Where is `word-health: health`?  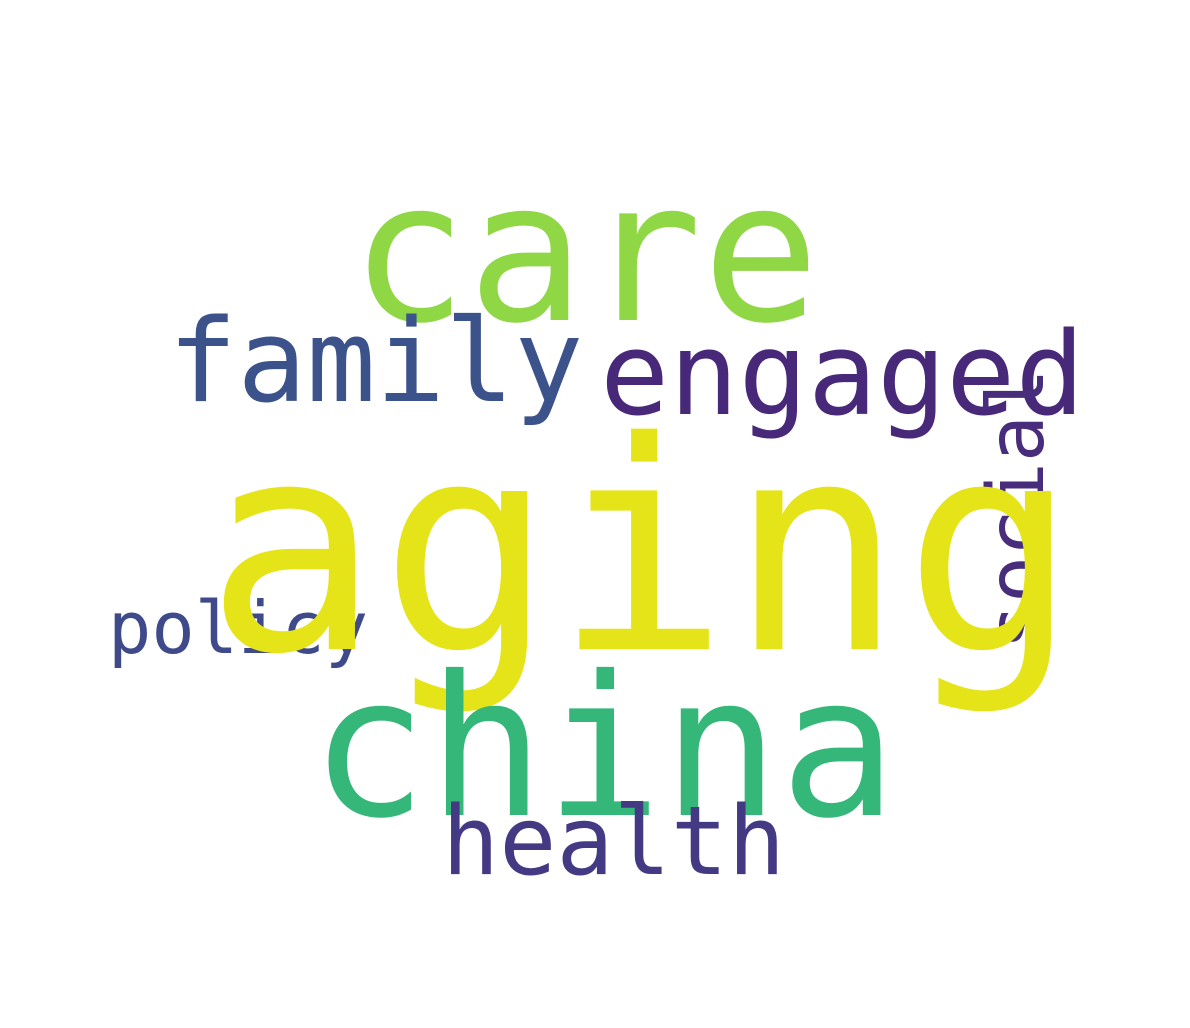
word-health: health is located at coordinates (614, 842).